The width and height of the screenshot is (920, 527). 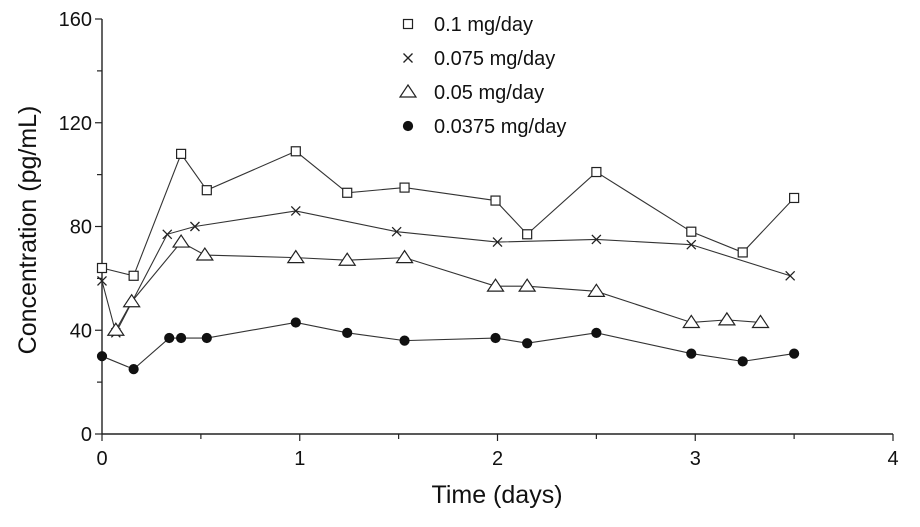 What do you see at coordinates (496, 495) in the screenshot?
I see `x-axis-title: Time (days)` at bounding box center [496, 495].